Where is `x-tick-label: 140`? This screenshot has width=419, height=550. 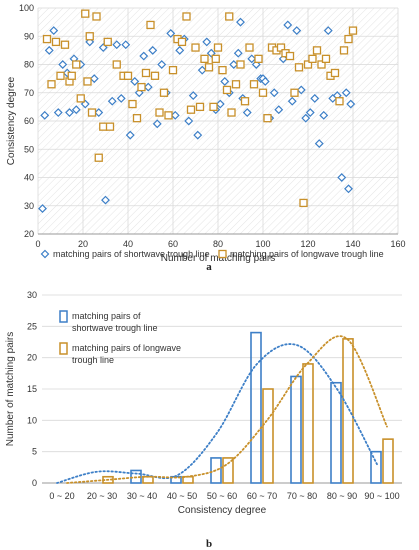 x-tick-label: 140 is located at coordinates (352, 244).